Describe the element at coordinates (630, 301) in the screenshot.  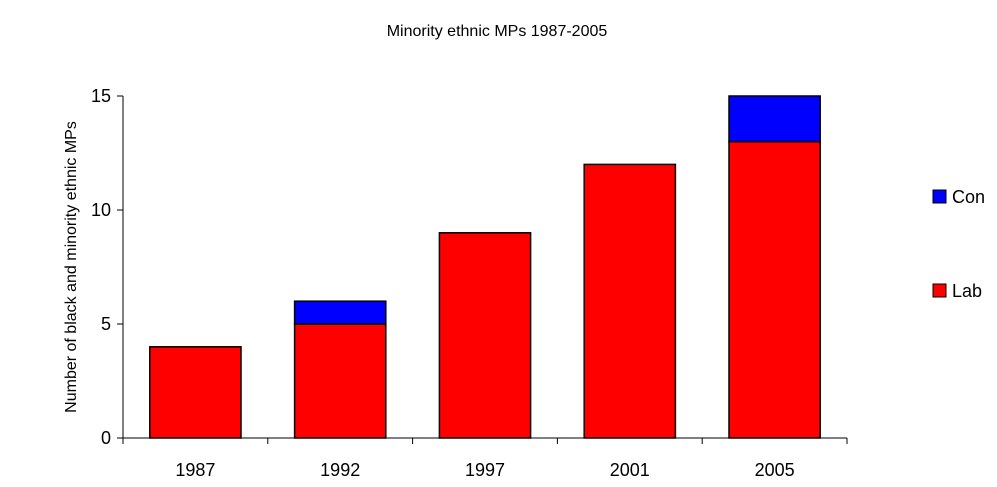
I see `bar-lab-2001` at that location.